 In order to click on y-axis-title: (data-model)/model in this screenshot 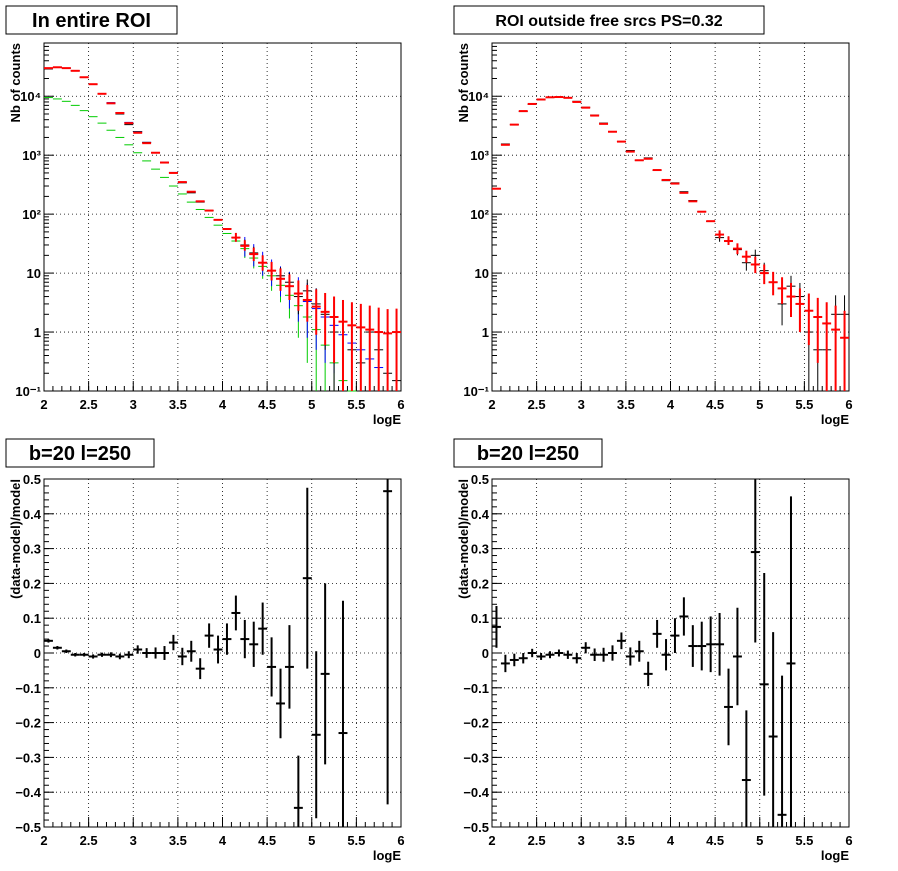, I will do `click(463, 539)`.